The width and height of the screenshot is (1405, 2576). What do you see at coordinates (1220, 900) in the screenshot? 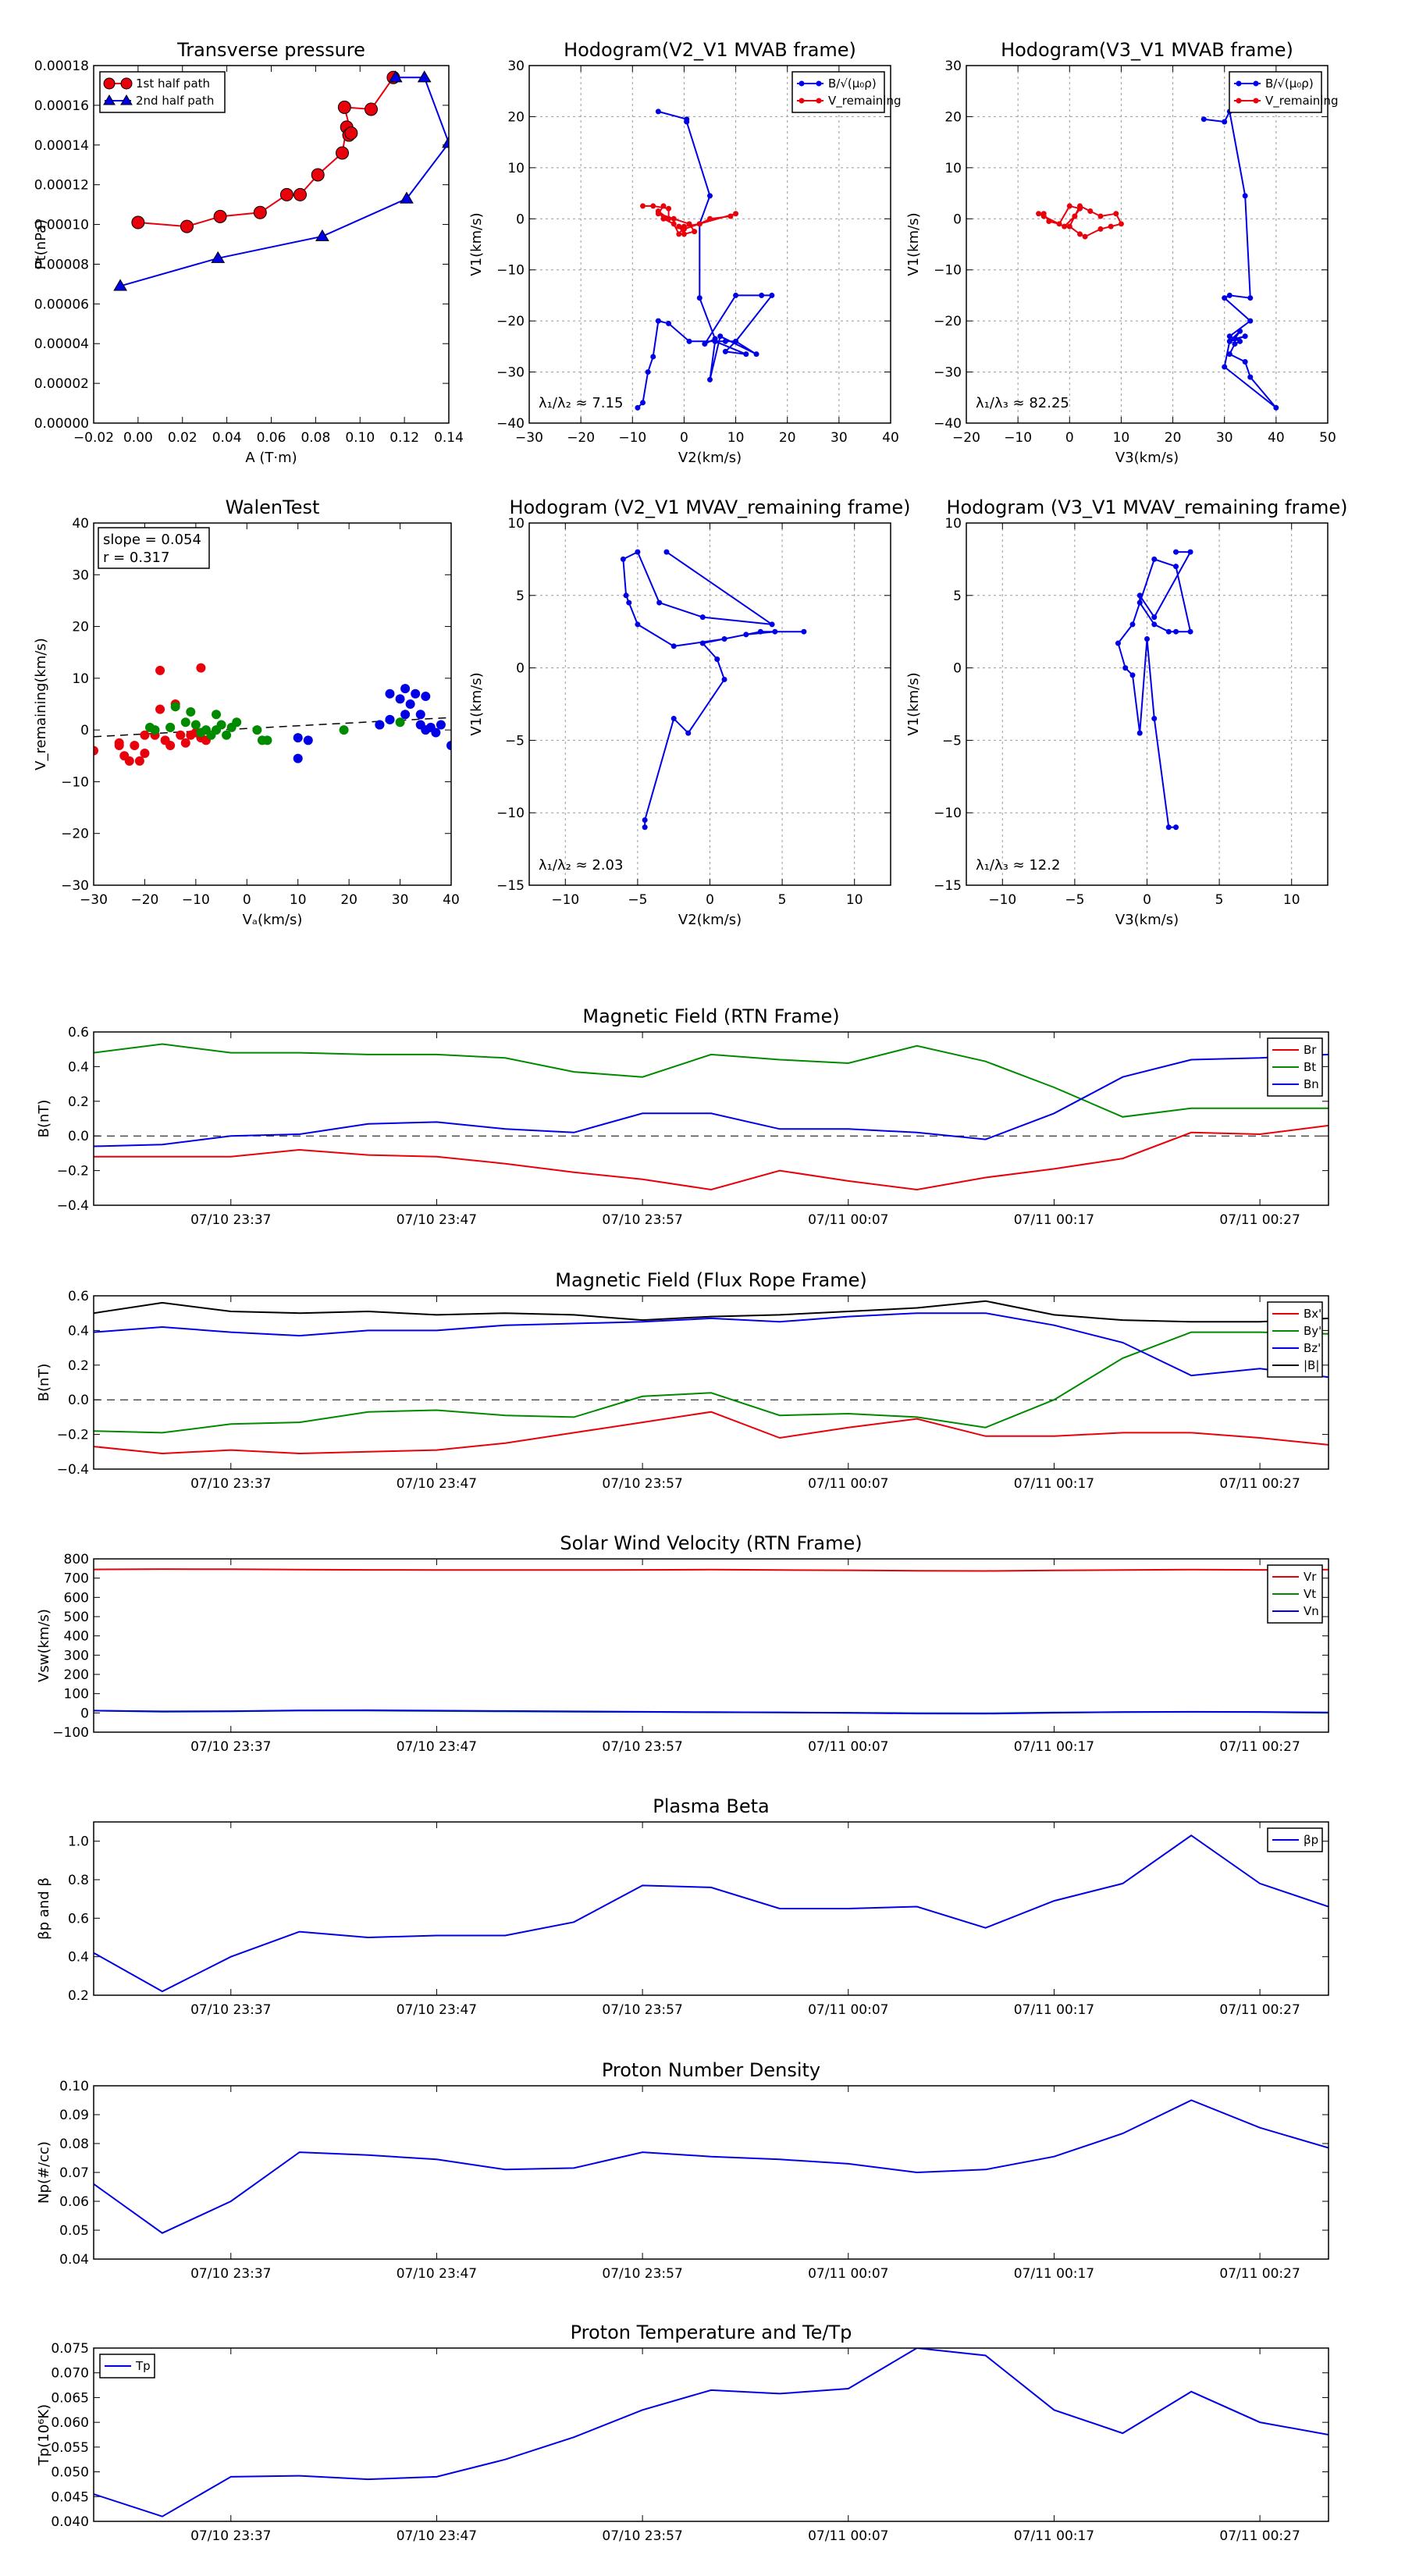
I see `x-tick-label: 5` at bounding box center [1220, 900].